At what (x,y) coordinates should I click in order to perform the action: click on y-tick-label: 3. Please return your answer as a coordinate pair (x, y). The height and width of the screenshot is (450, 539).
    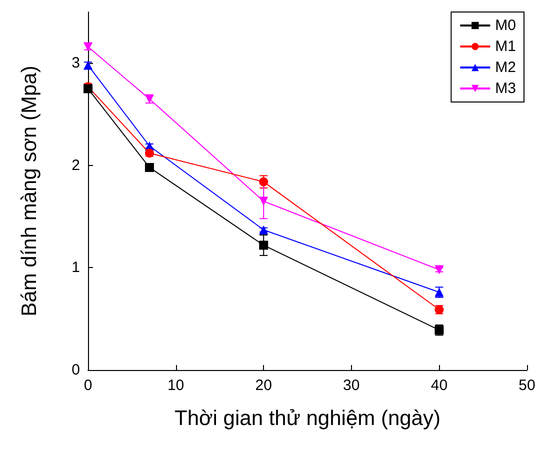
    Looking at the image, I should click on (76, 63).